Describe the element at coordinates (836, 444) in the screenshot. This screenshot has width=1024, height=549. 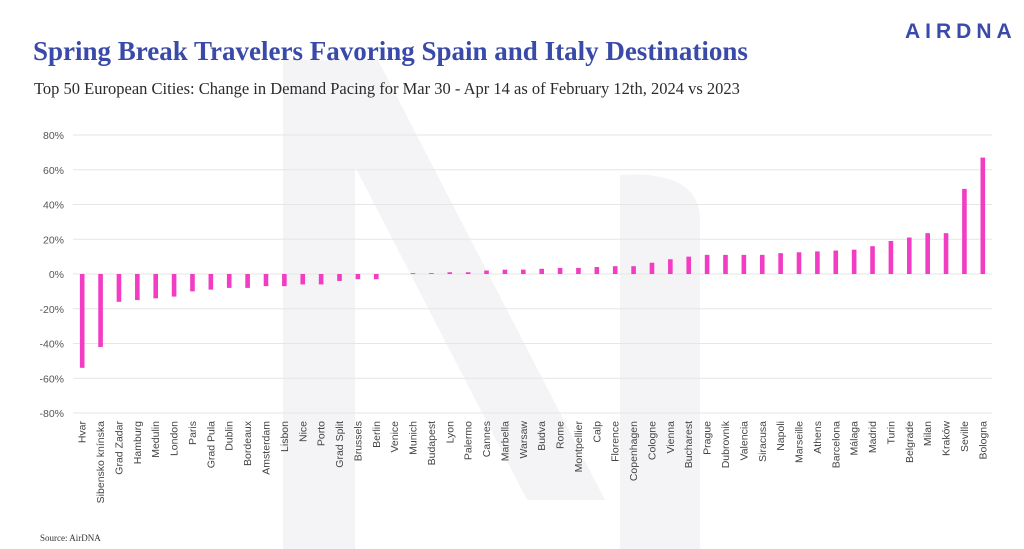
I see `x-tick-label: Barcelona` at that location.